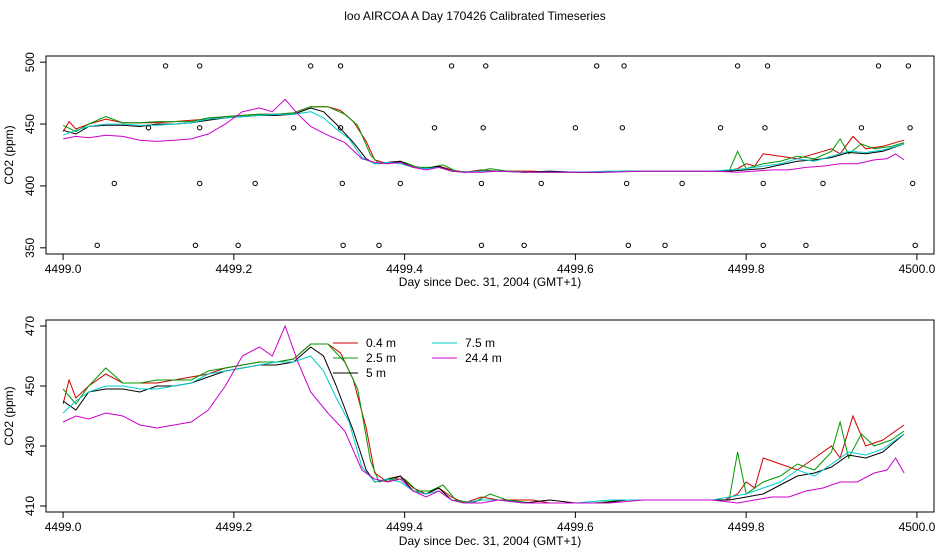  Describe the element at coordinates (381, 343) in the screenshot. I see `legend-label: 0.4 m` at that location.